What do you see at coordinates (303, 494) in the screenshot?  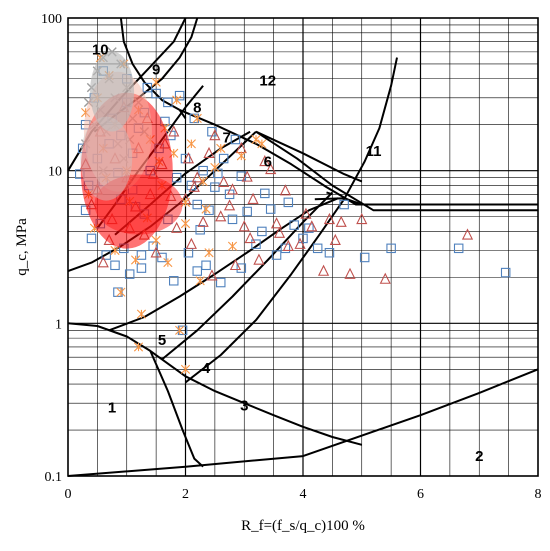 I see `x-tick-label: 4` at bounding box center [303, 494].